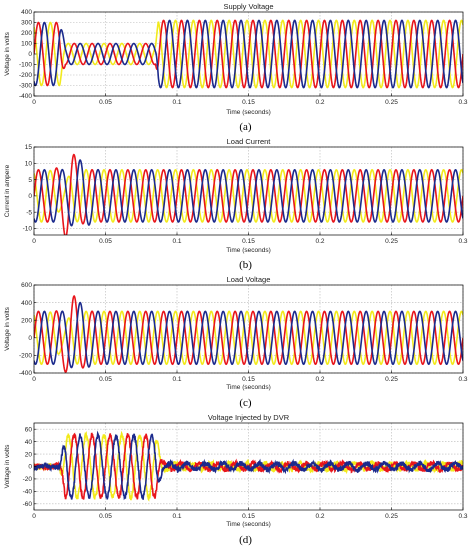 This screenshot has height=550, width=475. I want to click on y-tick-label: 600, so click(26, 285).